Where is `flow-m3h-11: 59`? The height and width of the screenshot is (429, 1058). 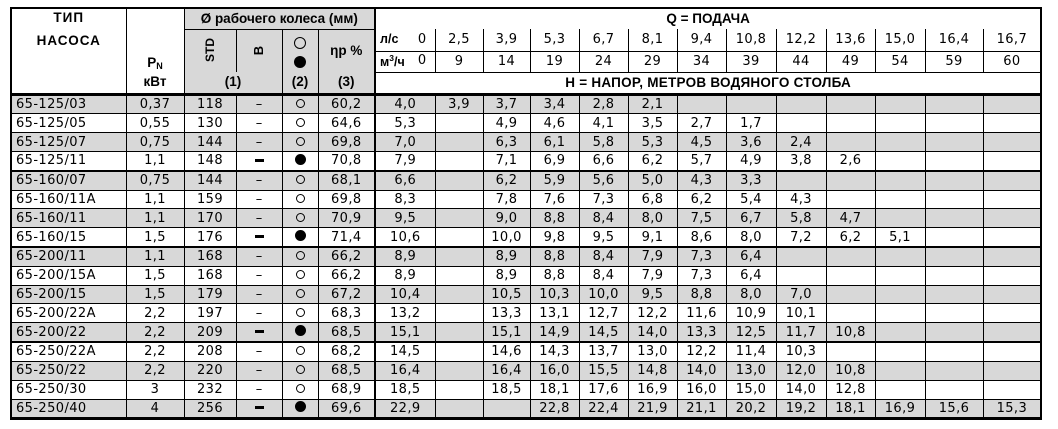 flow-m3h-11: 59 is located at coordinates (954, 62).